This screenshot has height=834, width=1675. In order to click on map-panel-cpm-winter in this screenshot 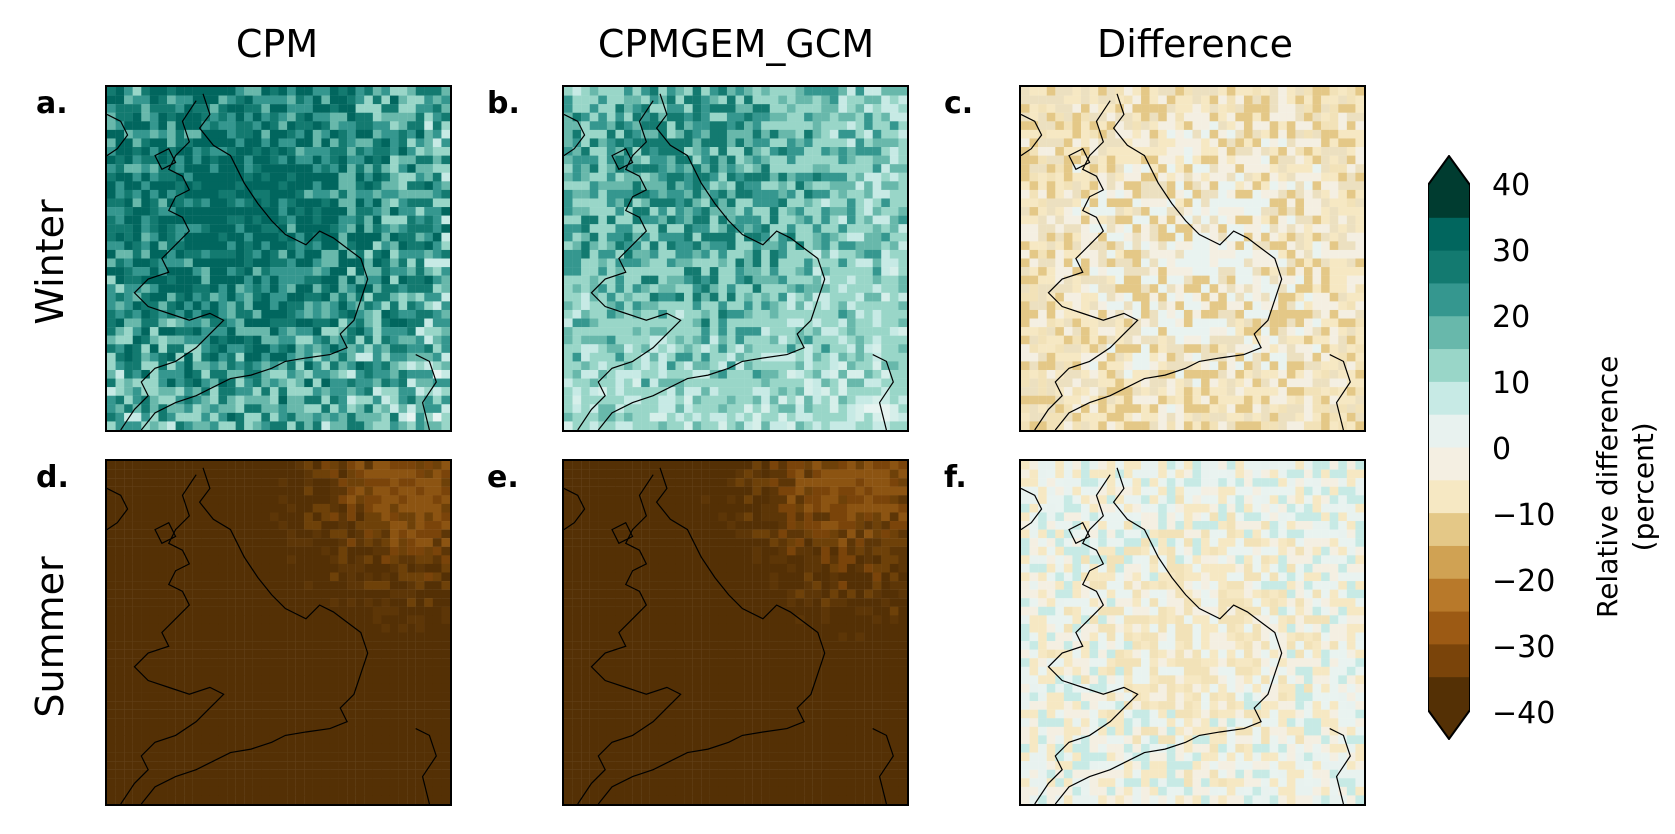, I will do `click(278, 258)`.